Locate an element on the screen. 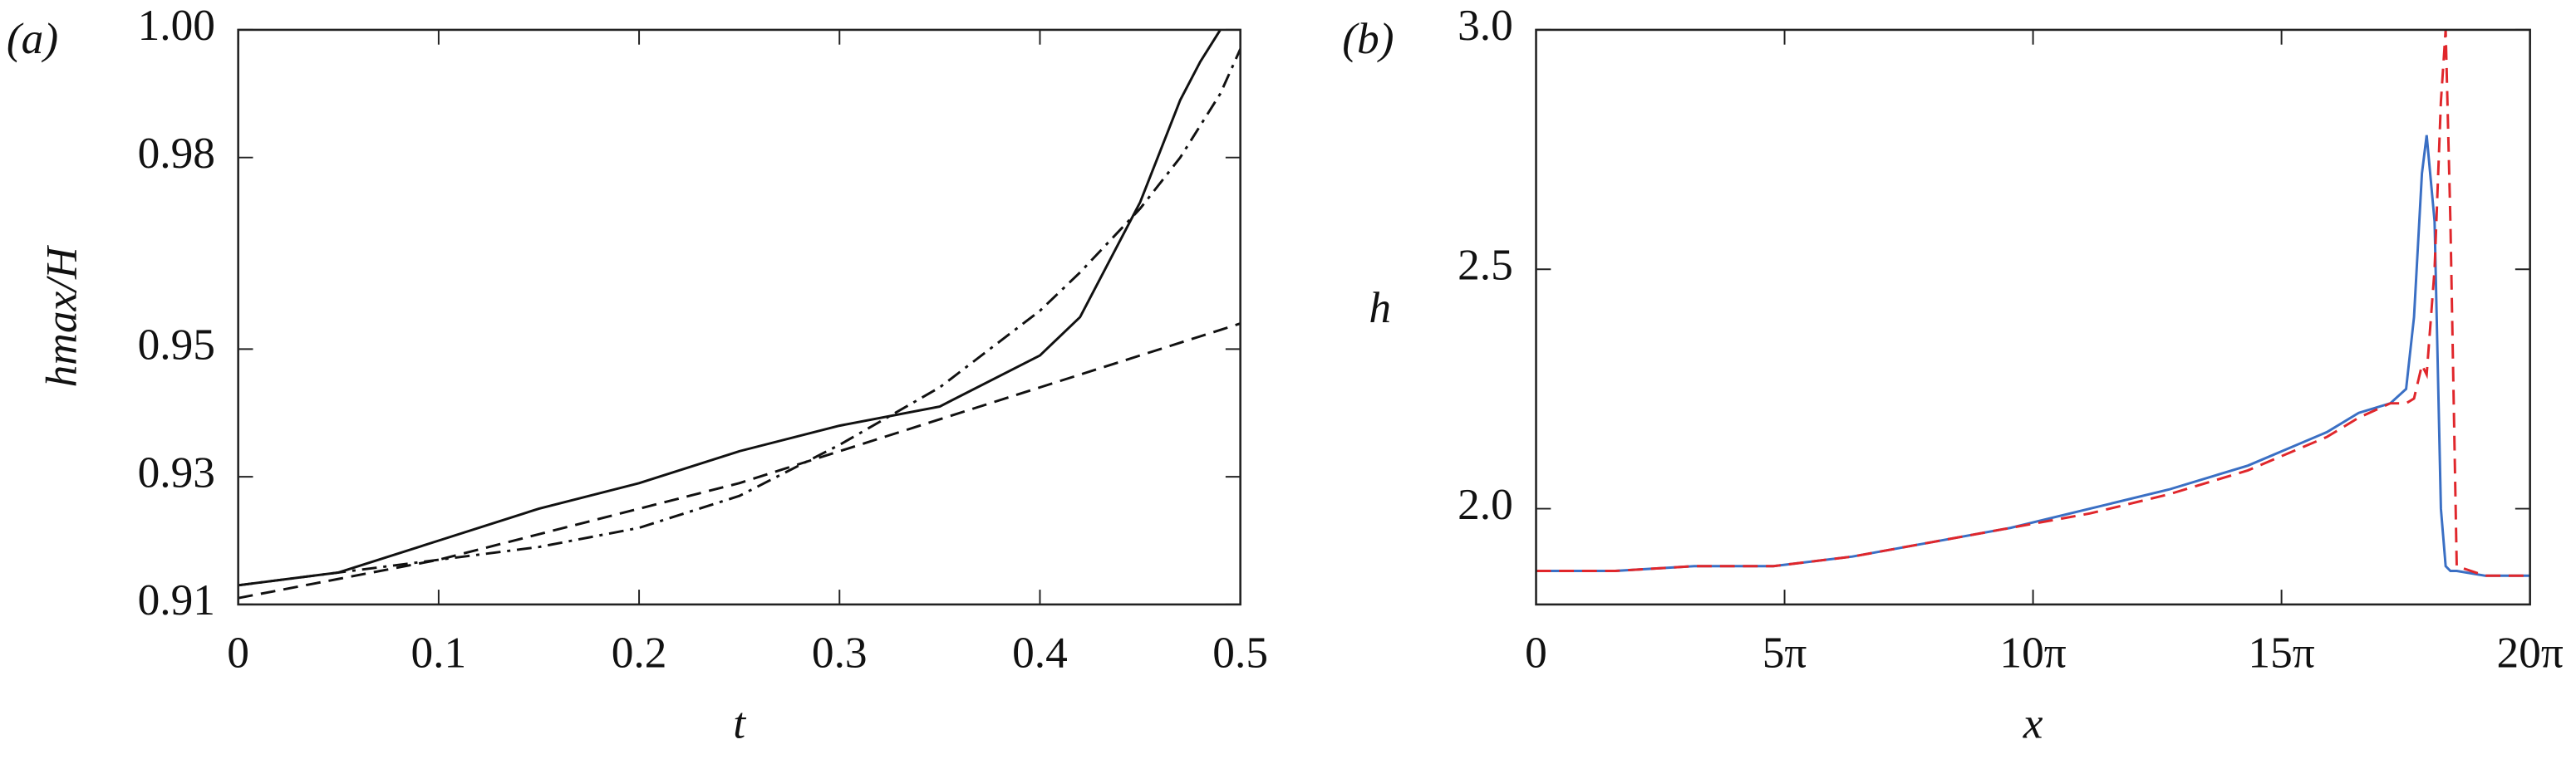 This screenshot has width=2576, height=764. y-axis-label: h is located at coordinates (1380, 307).